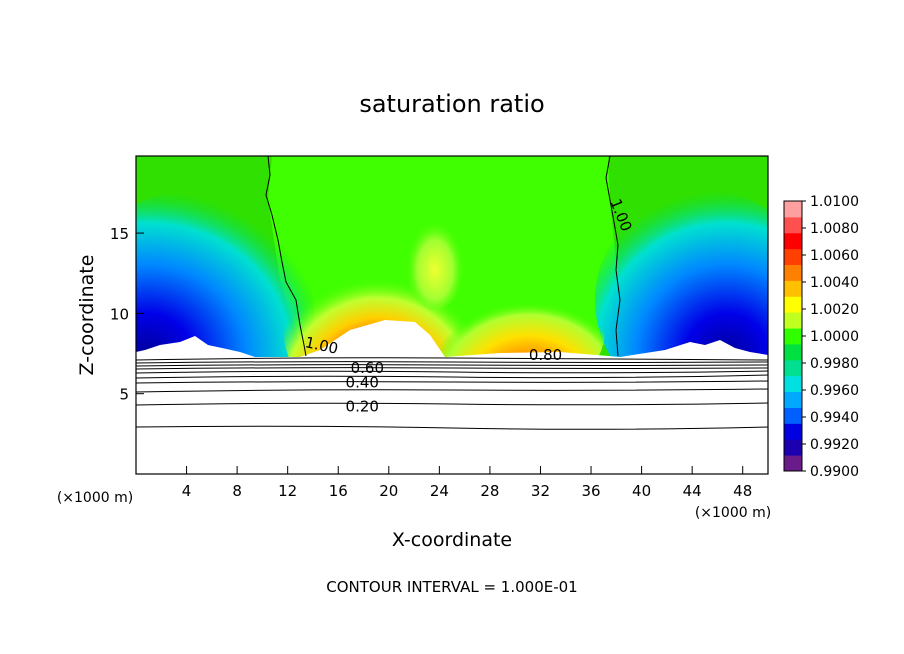 The height and width of the screenshot is (654, 904). Describe the element at coordinates (733, 513) in the screenshot. I see `x-unit-right: (×1000 m)` at that location.